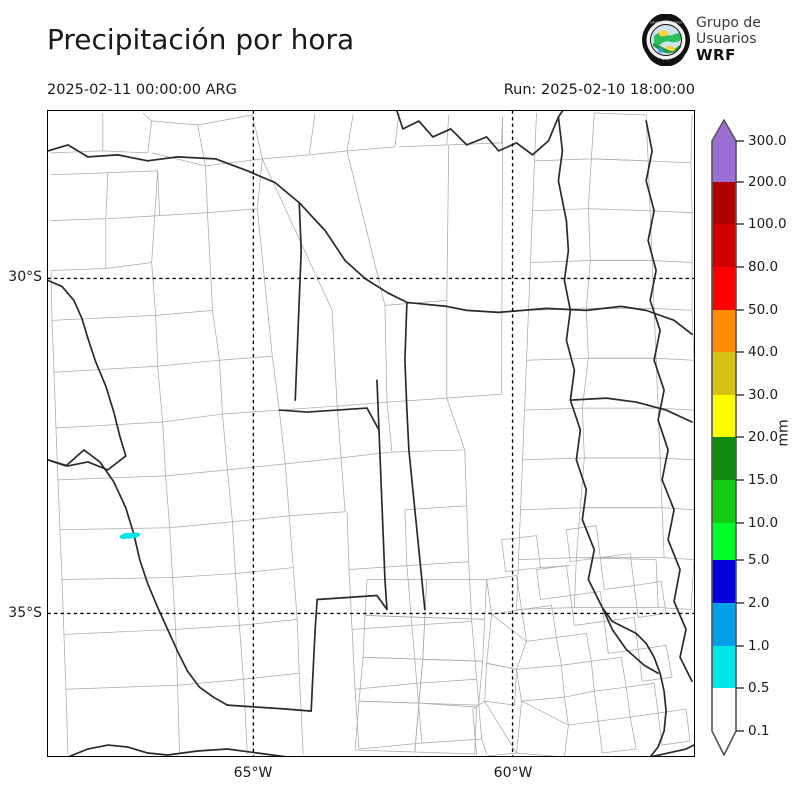 The image size is (800, 800). Describe the element at coordinates (783, 433) in the screenshot. I see `colorbar-unit-label: mm` at that location.